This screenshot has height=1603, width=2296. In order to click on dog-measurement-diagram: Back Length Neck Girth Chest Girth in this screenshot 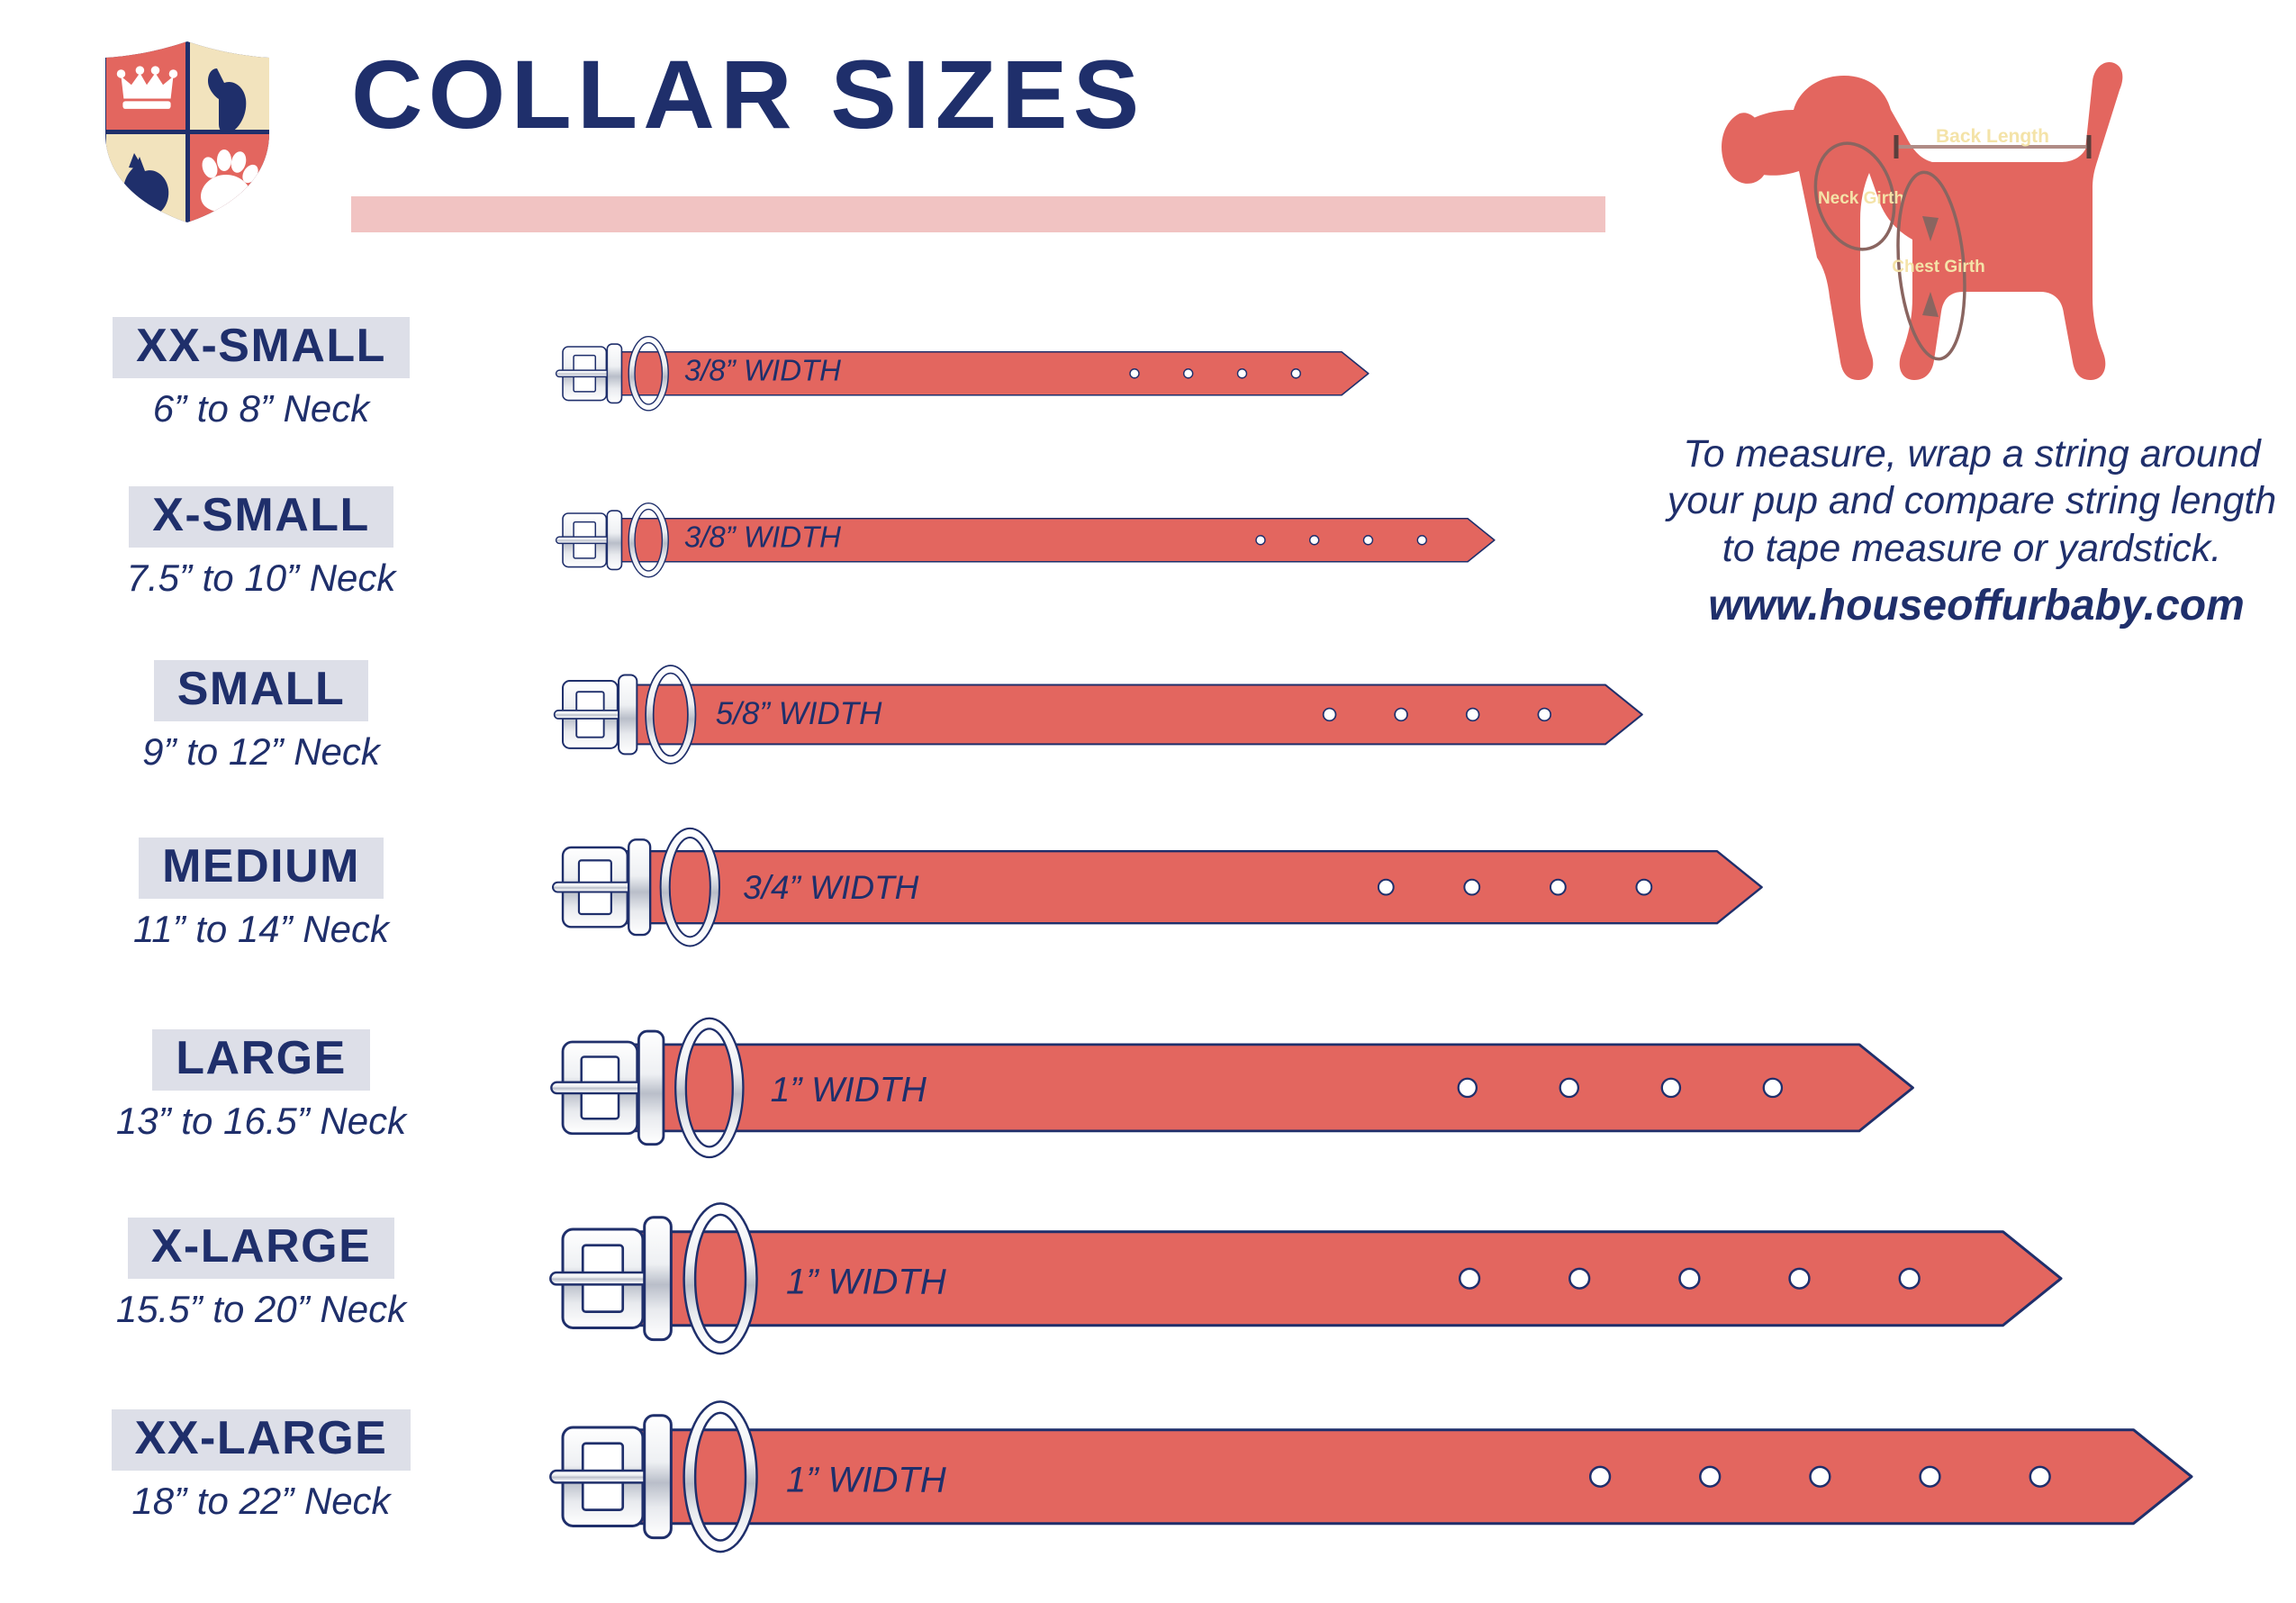, I will do `click(1981, 216)`.